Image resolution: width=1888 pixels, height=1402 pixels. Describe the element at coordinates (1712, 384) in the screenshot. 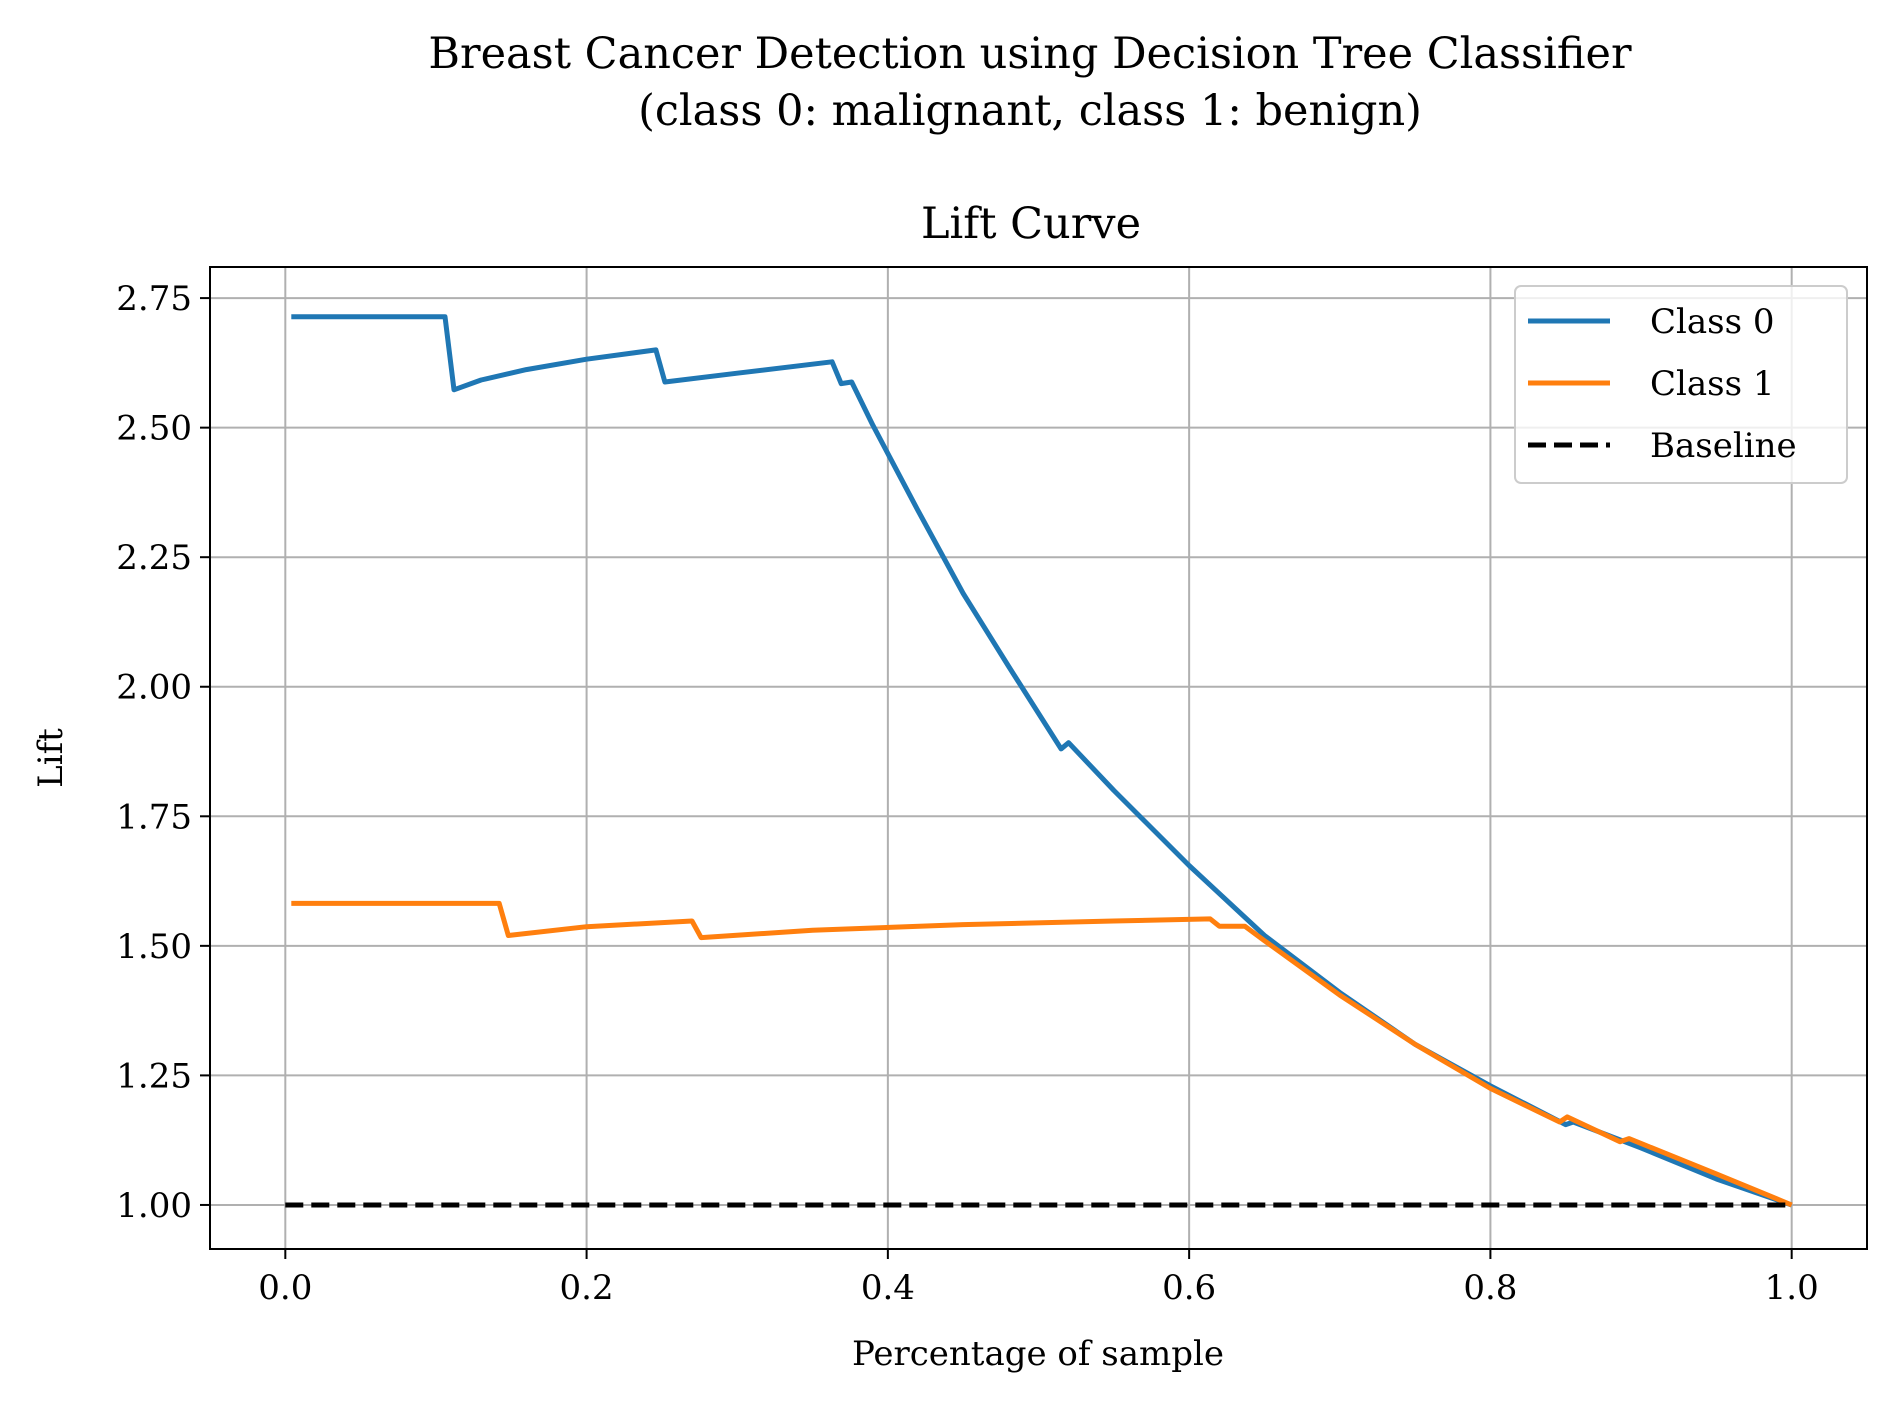

I see `legend-label-class-1: Class 1` at that location.